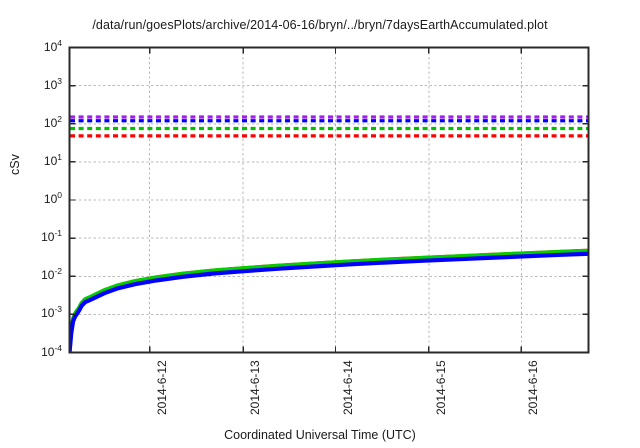 The image size is (640, 448). Describe the element at coordinates (52, 121) in the screenshot. I see `y-tick-label: 10²` at that location.